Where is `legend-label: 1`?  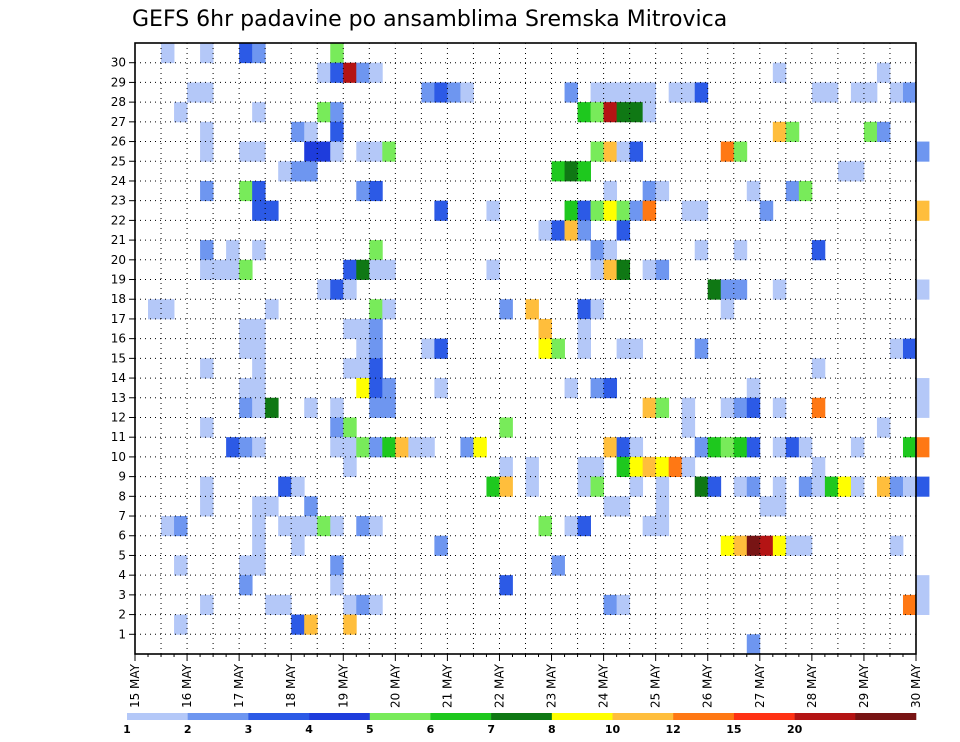 legend-label: 1 is located at coordinates (127, 729).